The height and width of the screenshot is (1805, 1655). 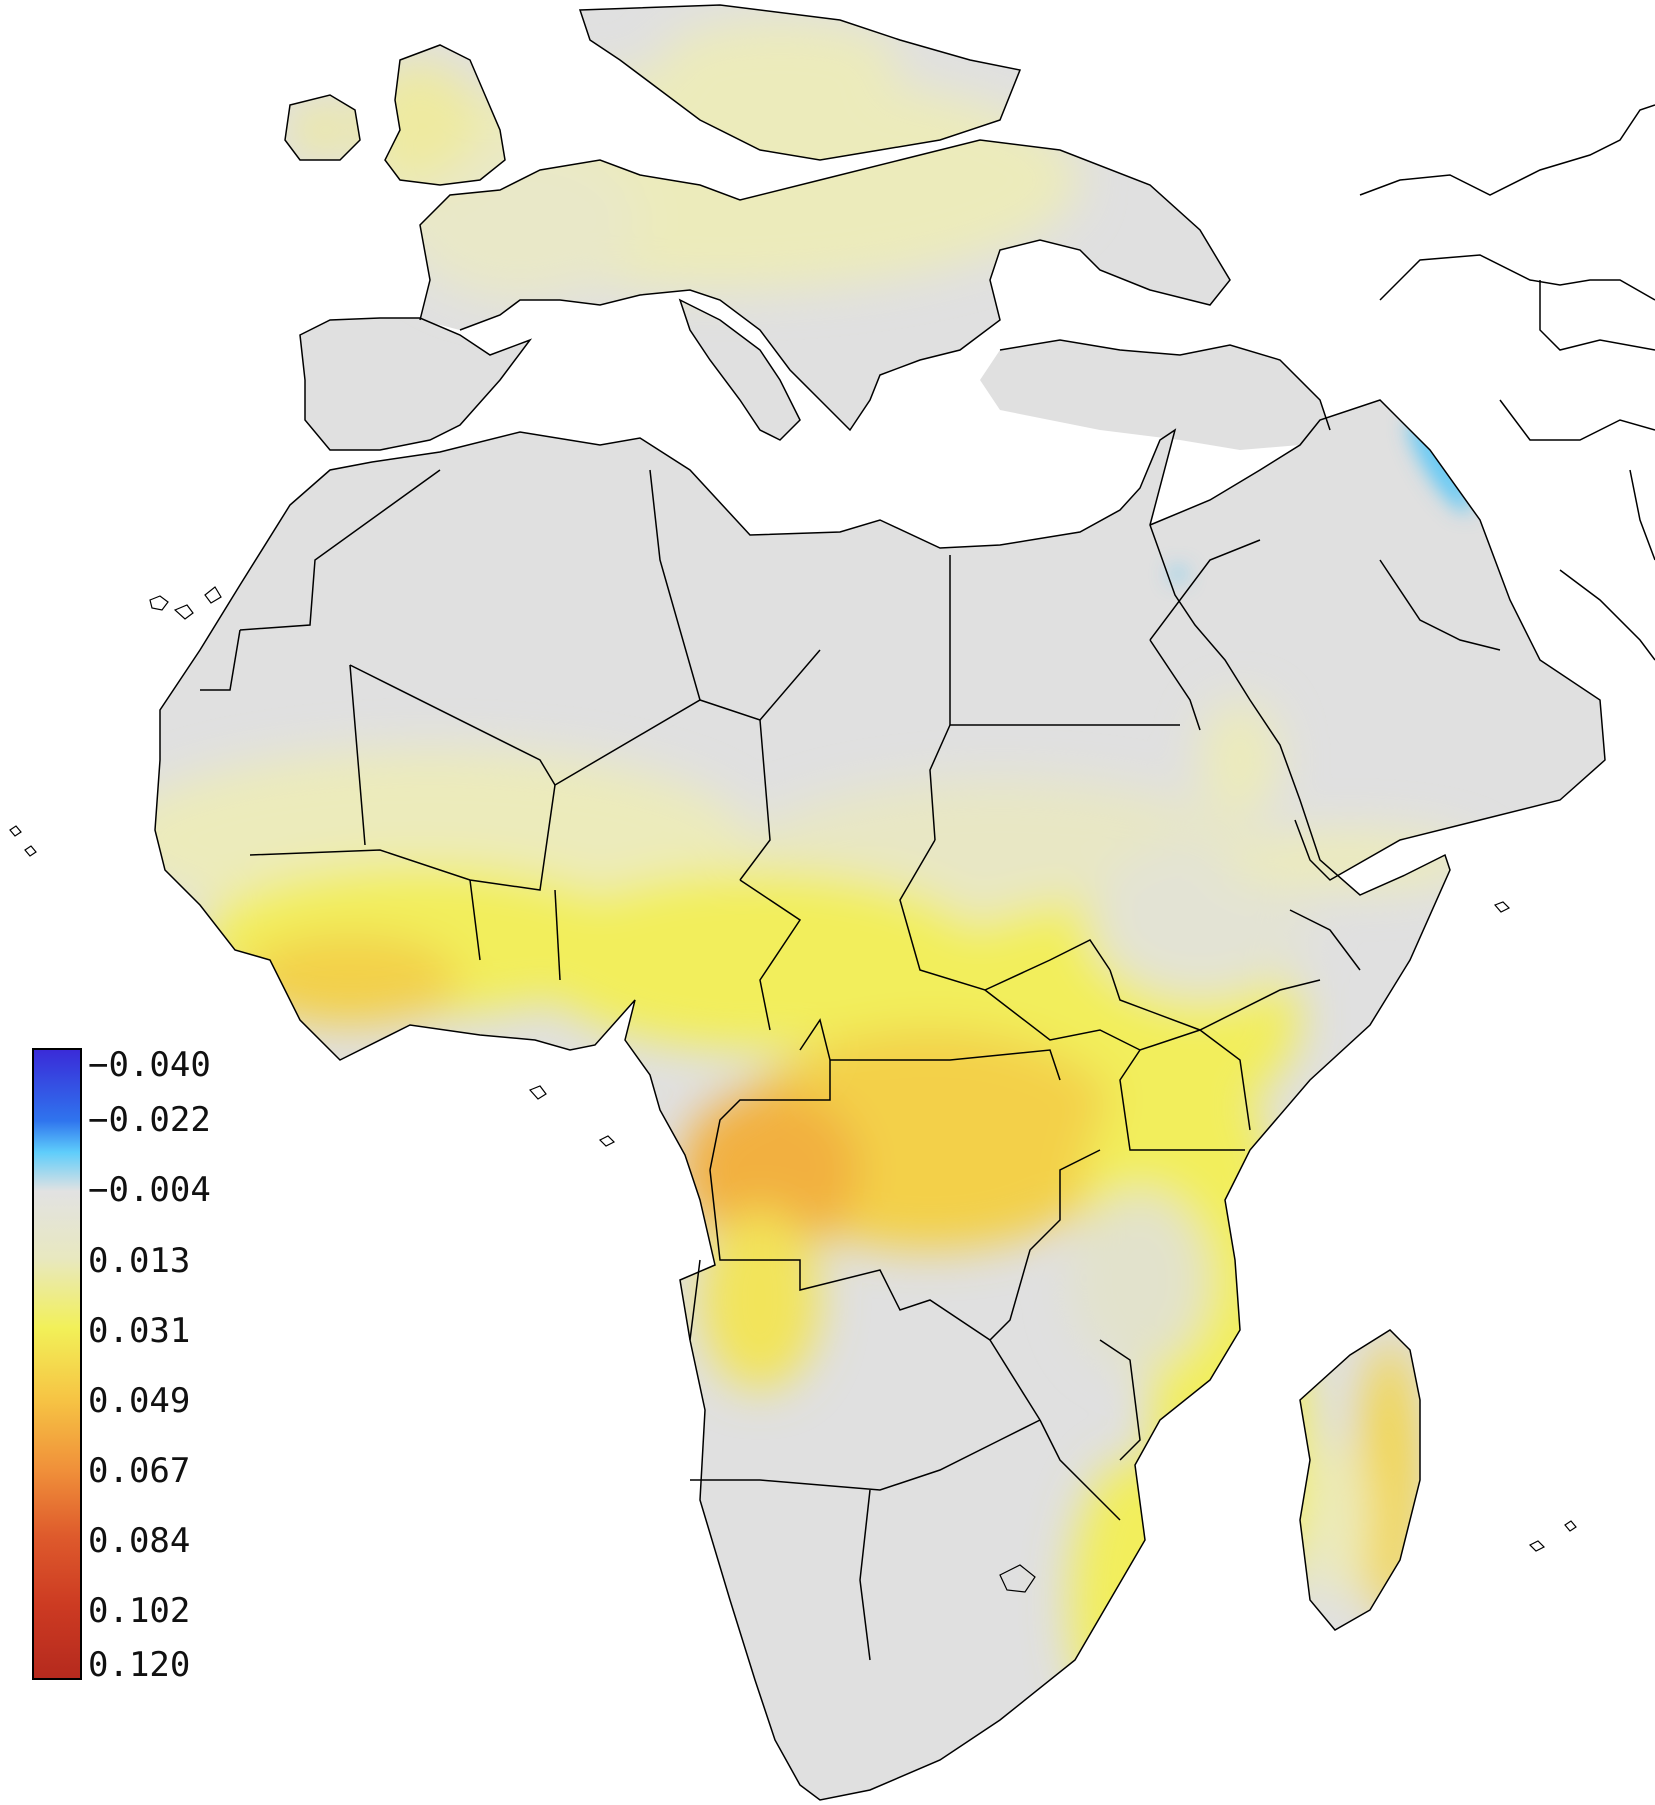 I want to click on colorbar-label: −0.040, so click(x=149, y=1065).